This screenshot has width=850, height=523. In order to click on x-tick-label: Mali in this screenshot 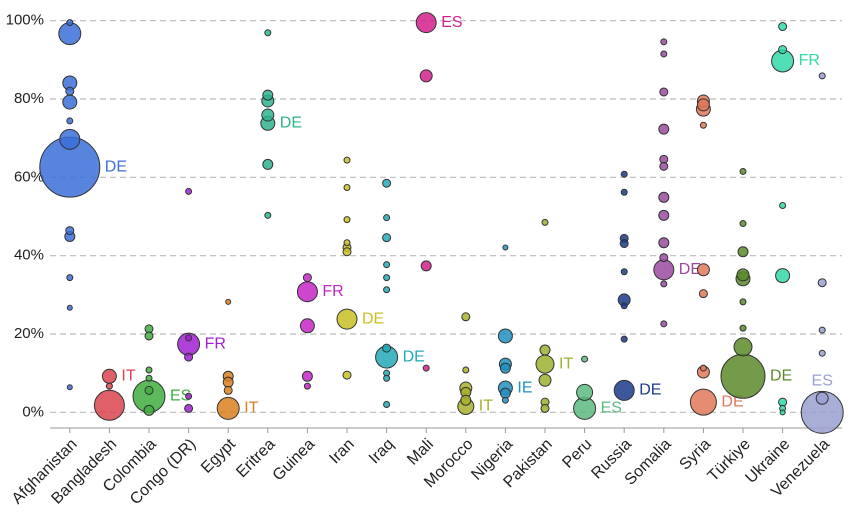, I will do `click(420, 452)`.